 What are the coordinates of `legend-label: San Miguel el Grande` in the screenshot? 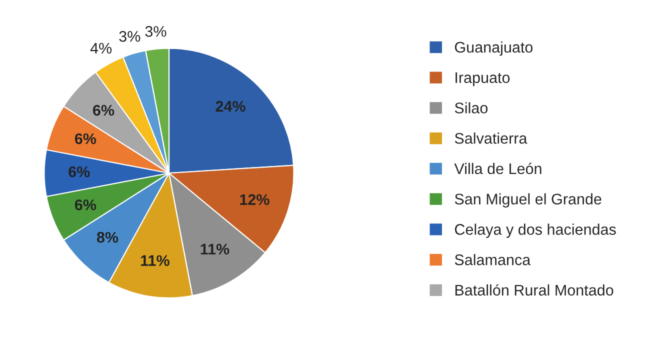 It's located at (528, 200).